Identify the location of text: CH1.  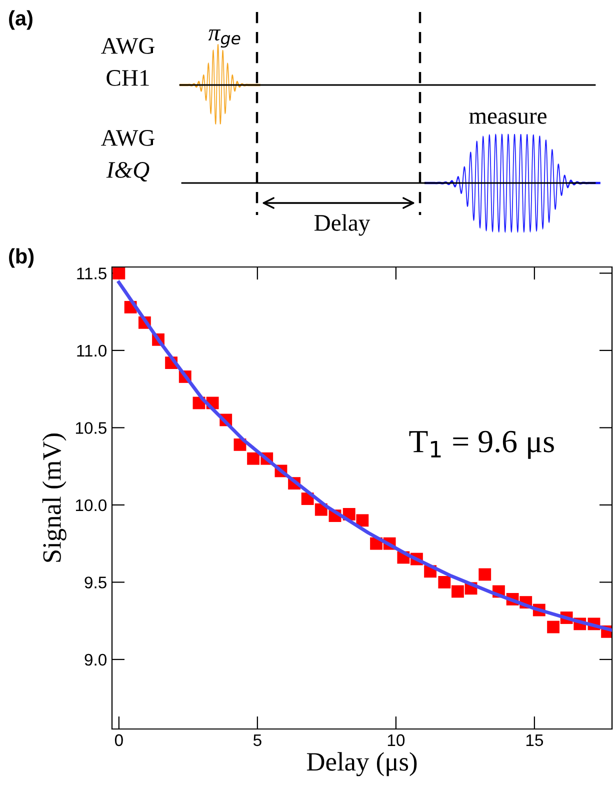
(127, 78).